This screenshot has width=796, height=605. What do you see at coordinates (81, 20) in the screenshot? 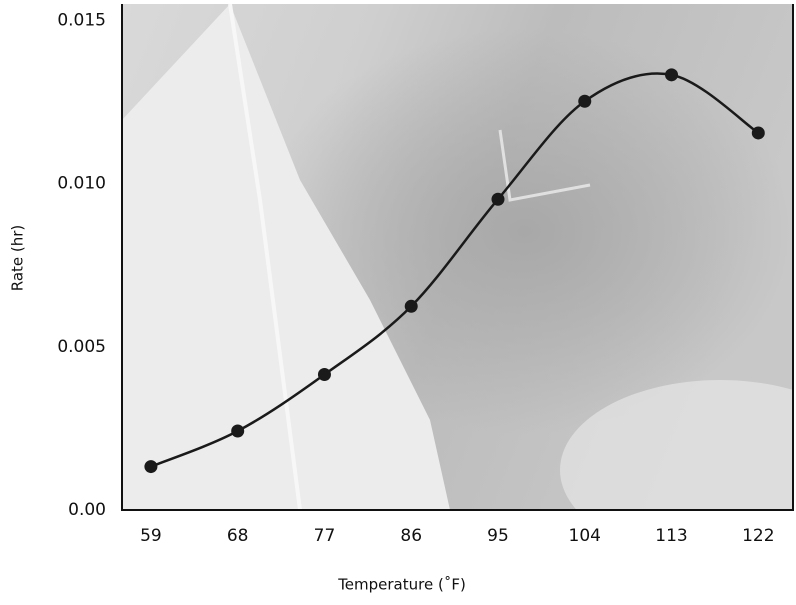
I see `y-tick-label: 0.015` at bounding box center [81, 20].